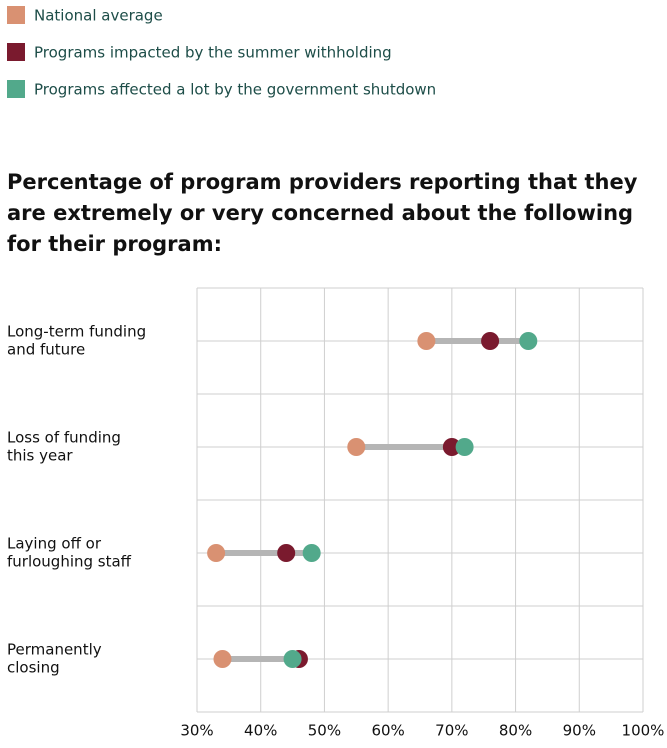  I want to click on y-tick-label: and future, so click(46, 350).